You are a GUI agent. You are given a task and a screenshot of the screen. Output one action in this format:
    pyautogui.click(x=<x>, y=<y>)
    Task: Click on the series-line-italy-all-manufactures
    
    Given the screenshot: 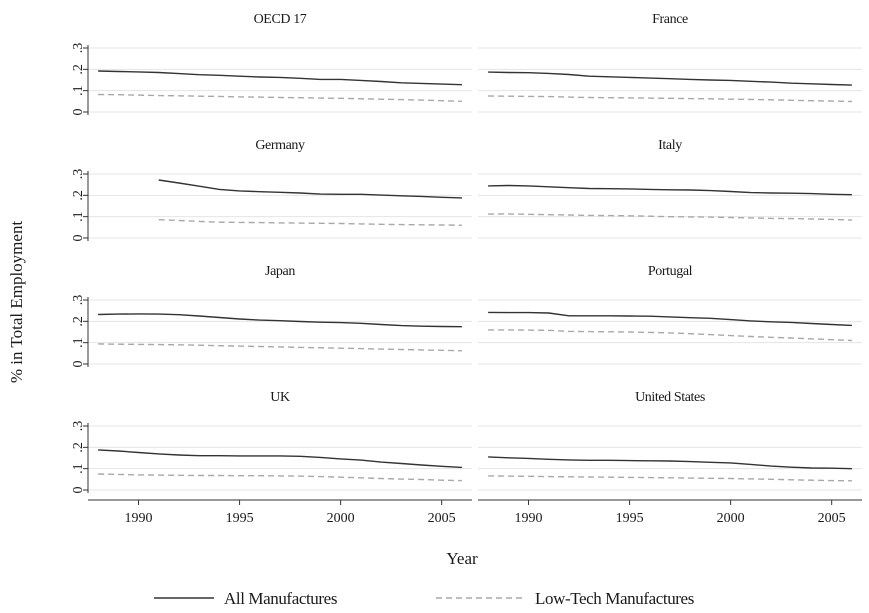 What is the action you would take?
    pyautogui.click(x=670, y=190)
    